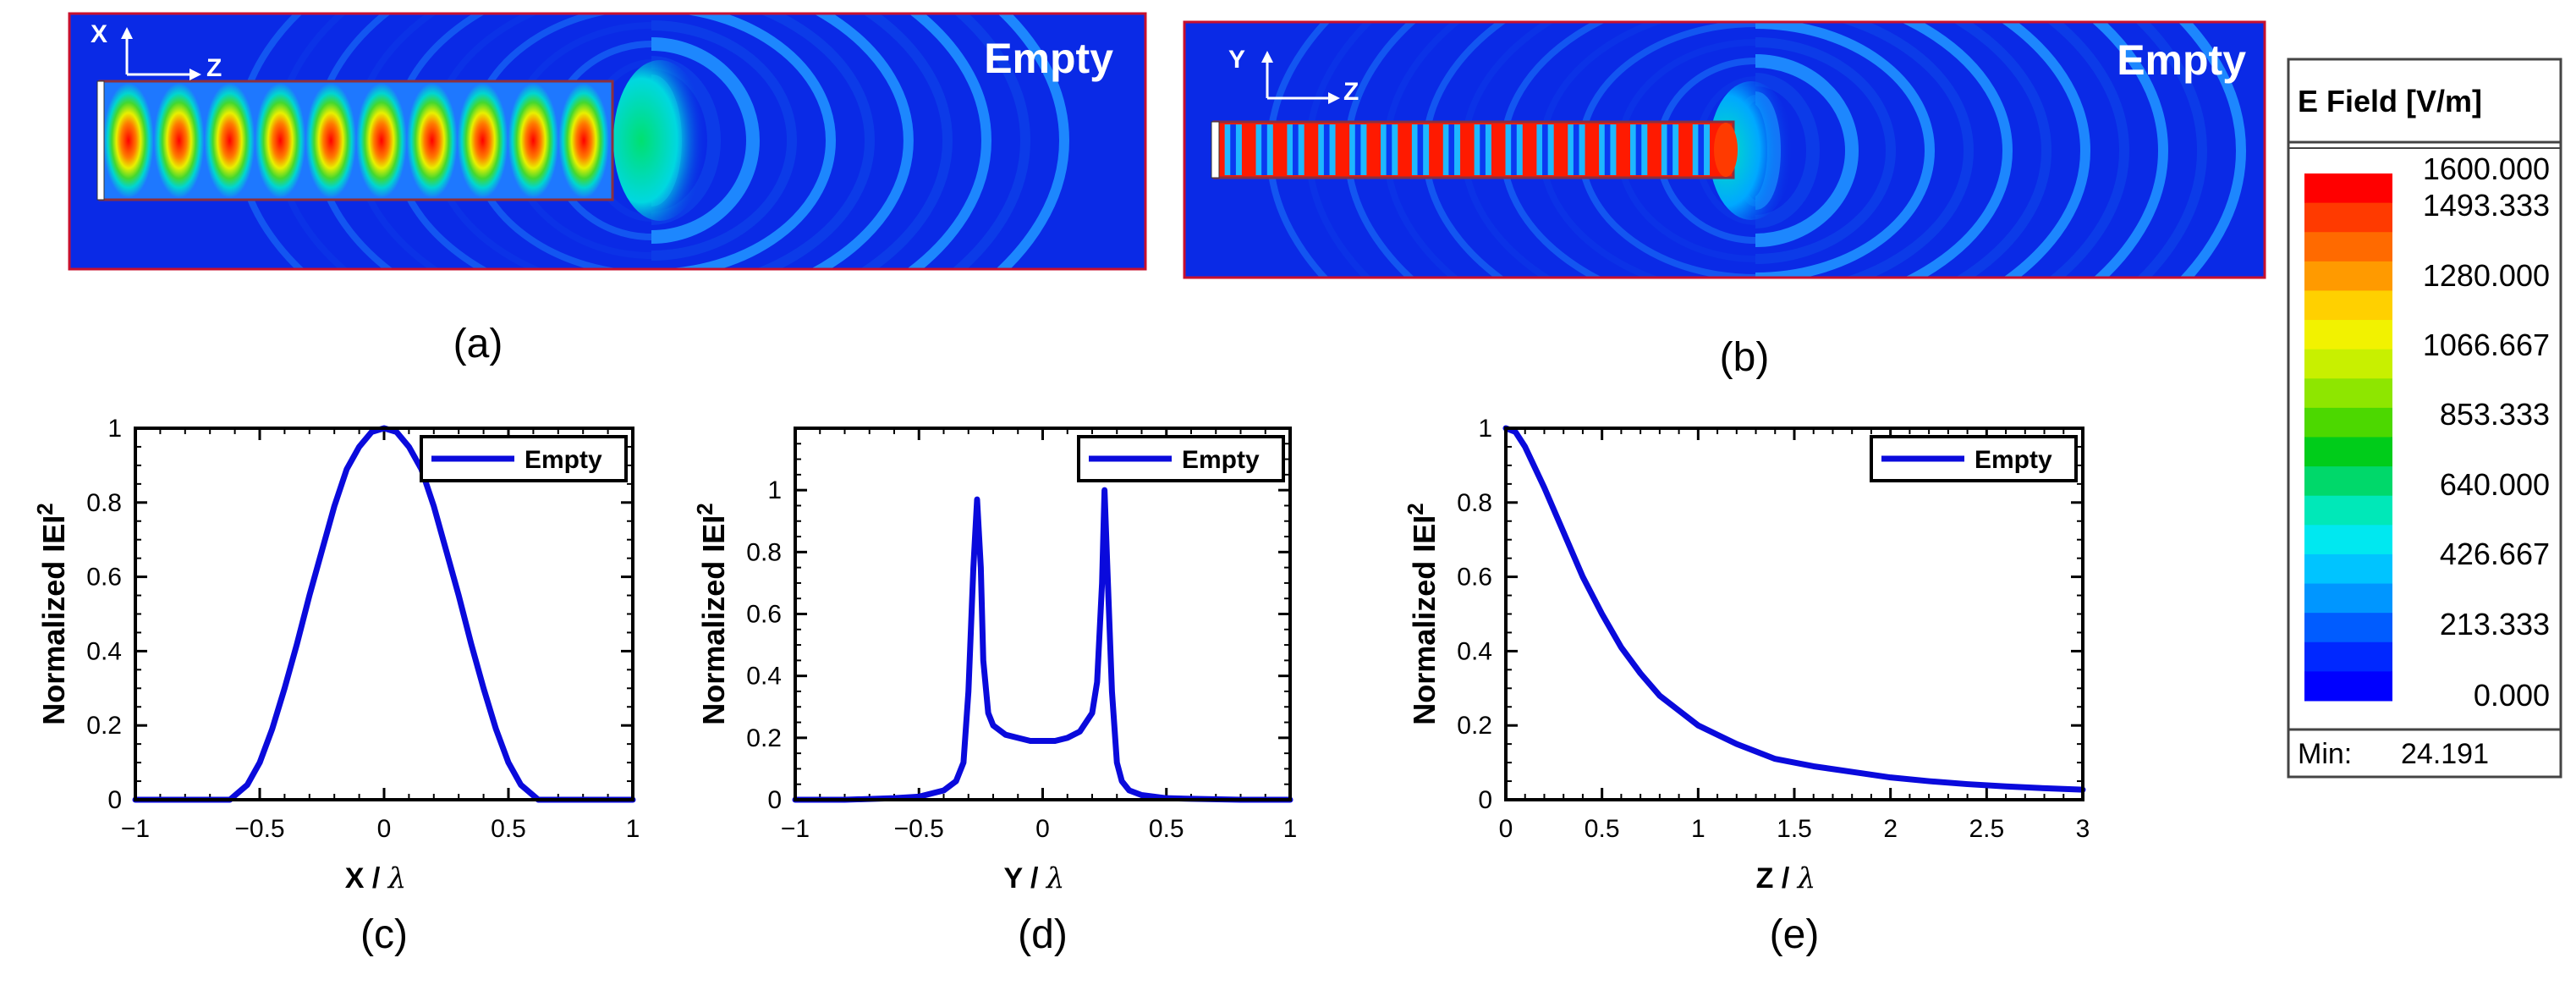 This screenshot has width=2576, height=991. Describe the element at coordinates (1351, 92) in the screenshot. I see `axis-label-z-b: Z` at that location.